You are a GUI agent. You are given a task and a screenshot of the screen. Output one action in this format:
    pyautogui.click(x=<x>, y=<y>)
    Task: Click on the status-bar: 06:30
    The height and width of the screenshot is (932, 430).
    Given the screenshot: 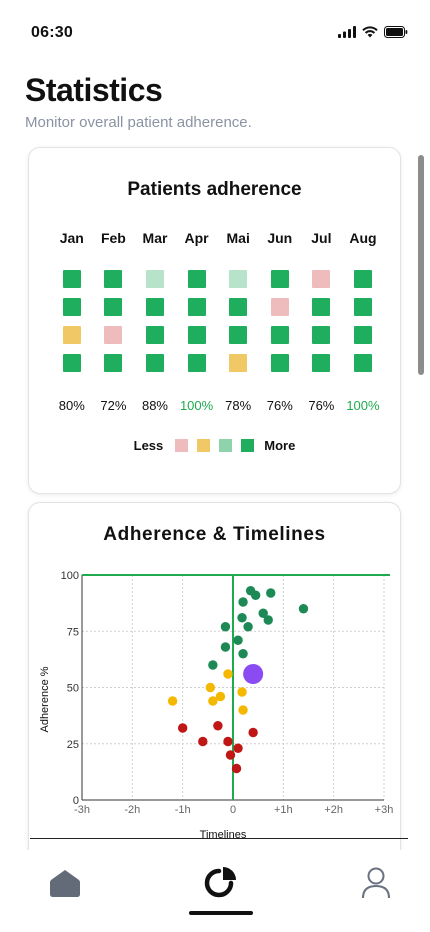 What is the action you would take?
    pyautogui.click(x=215, y=30)
    